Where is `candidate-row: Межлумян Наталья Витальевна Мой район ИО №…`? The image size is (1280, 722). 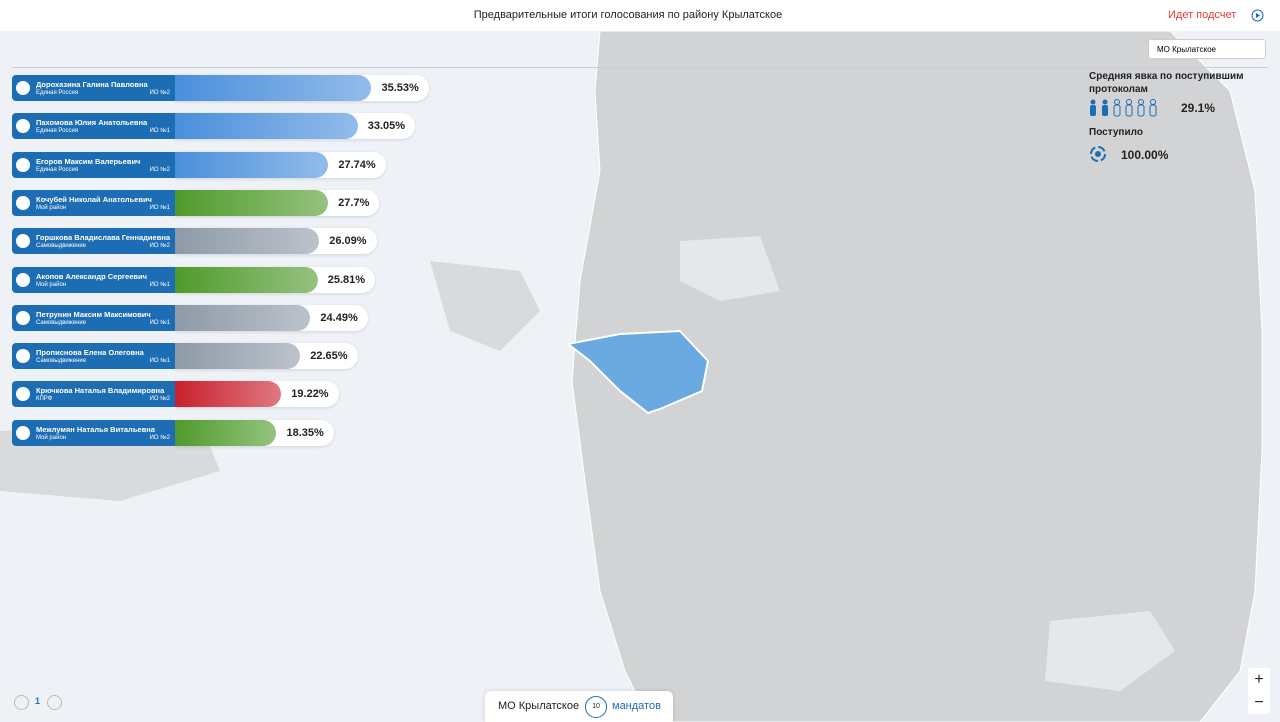 candidate-row: Межлумян Наталья Витальевна Мой район ИО №… is located at coordinates (173, 432).